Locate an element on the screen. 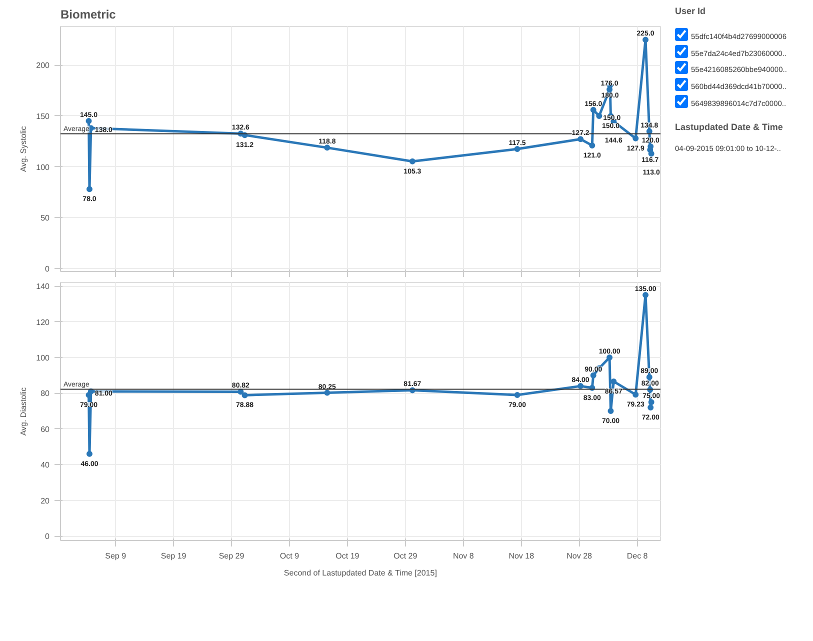 The width and height of the screenshot is (813, 641). x-tick-label: Dec 8 is located at coordinates (637, 556).